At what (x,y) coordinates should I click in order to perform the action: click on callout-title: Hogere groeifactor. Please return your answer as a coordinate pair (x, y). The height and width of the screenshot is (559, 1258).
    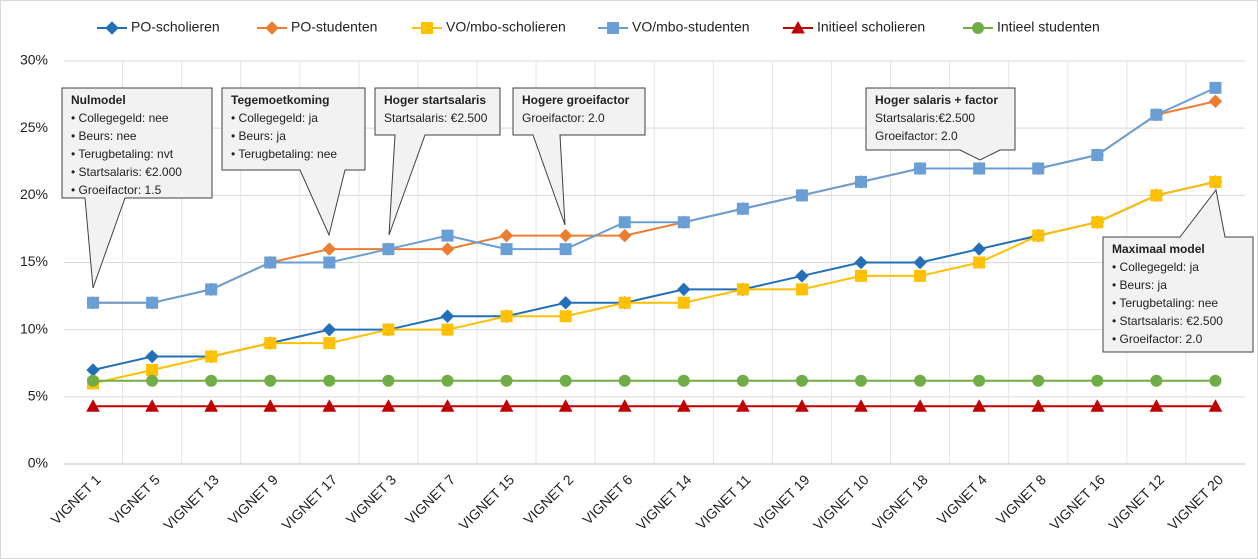
    Looking at the image, I should click on (576, 100).